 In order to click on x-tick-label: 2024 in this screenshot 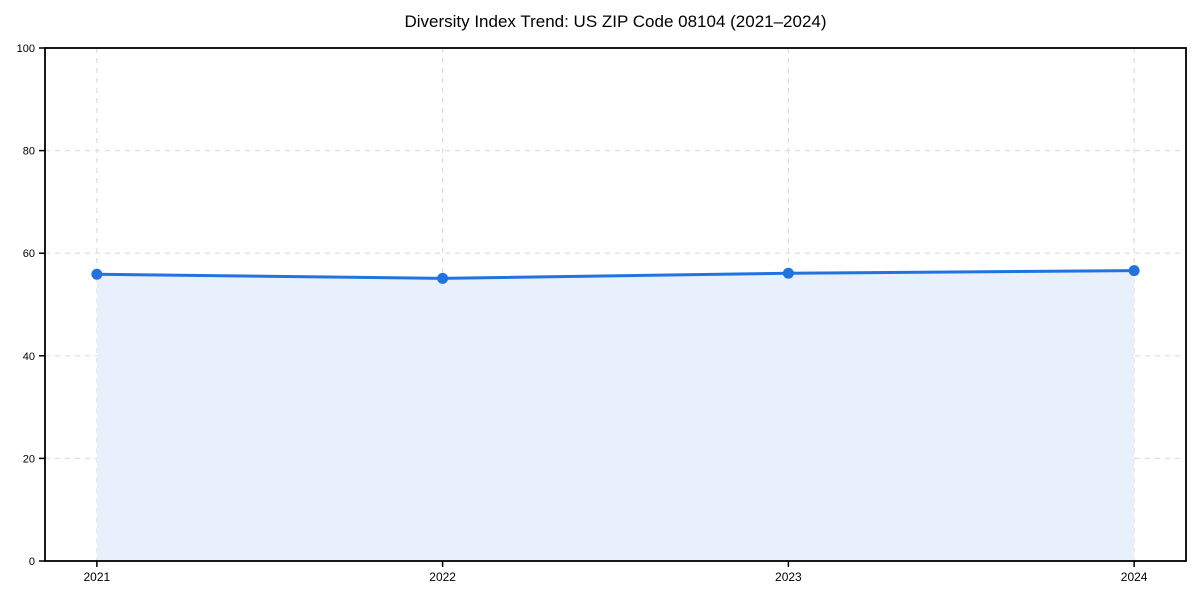, I will do `click(1134, 577)`.